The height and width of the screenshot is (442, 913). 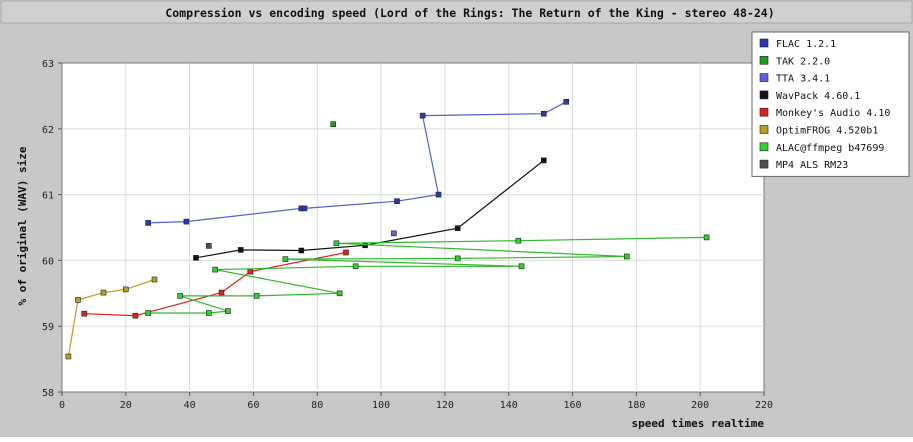 What do you see at coordinates (803, 61) in the screenshot?
I see `legend-label: TAK 2.2.0` at bounding box center [803, 61].